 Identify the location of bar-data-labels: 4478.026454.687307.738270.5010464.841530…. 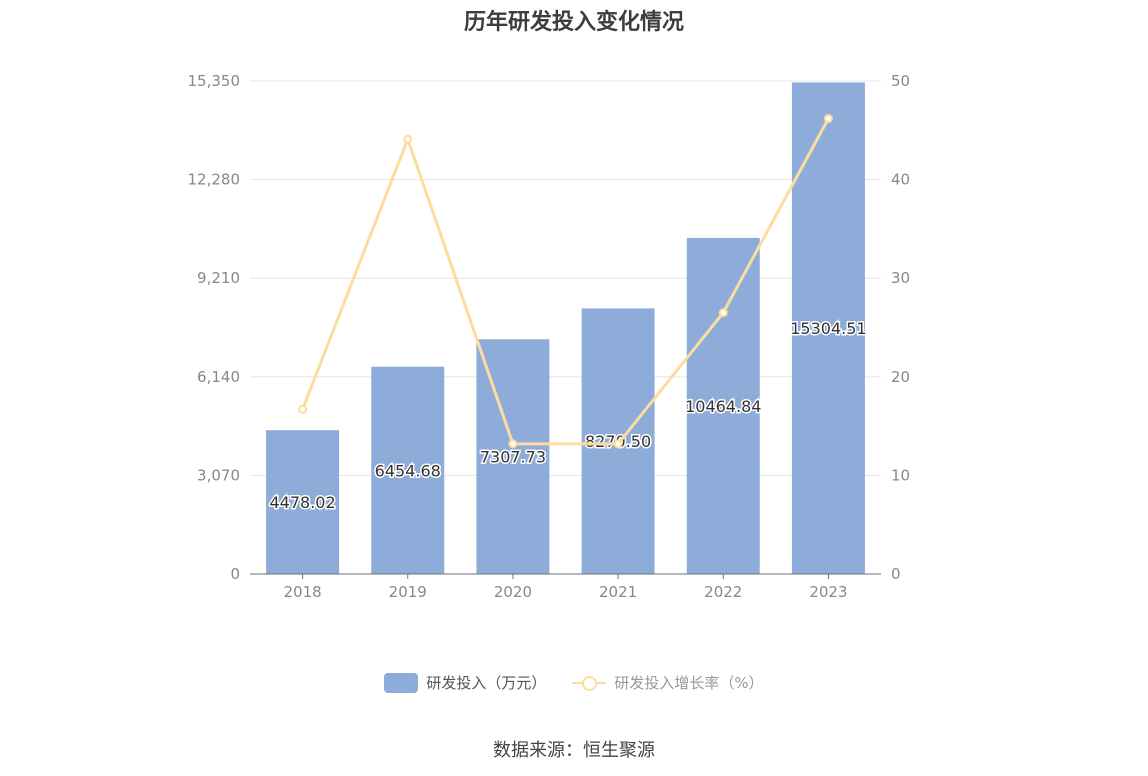
(568, 416).